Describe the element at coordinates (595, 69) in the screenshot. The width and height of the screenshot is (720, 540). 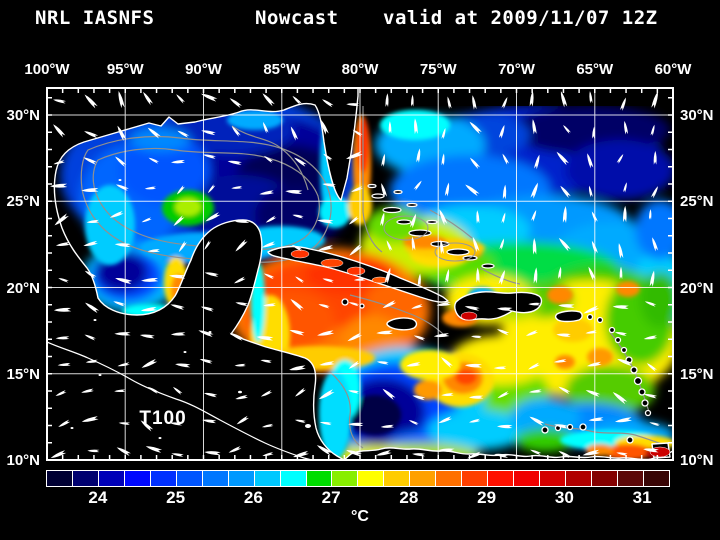
I see `longitude-label: 65°W` at that location.